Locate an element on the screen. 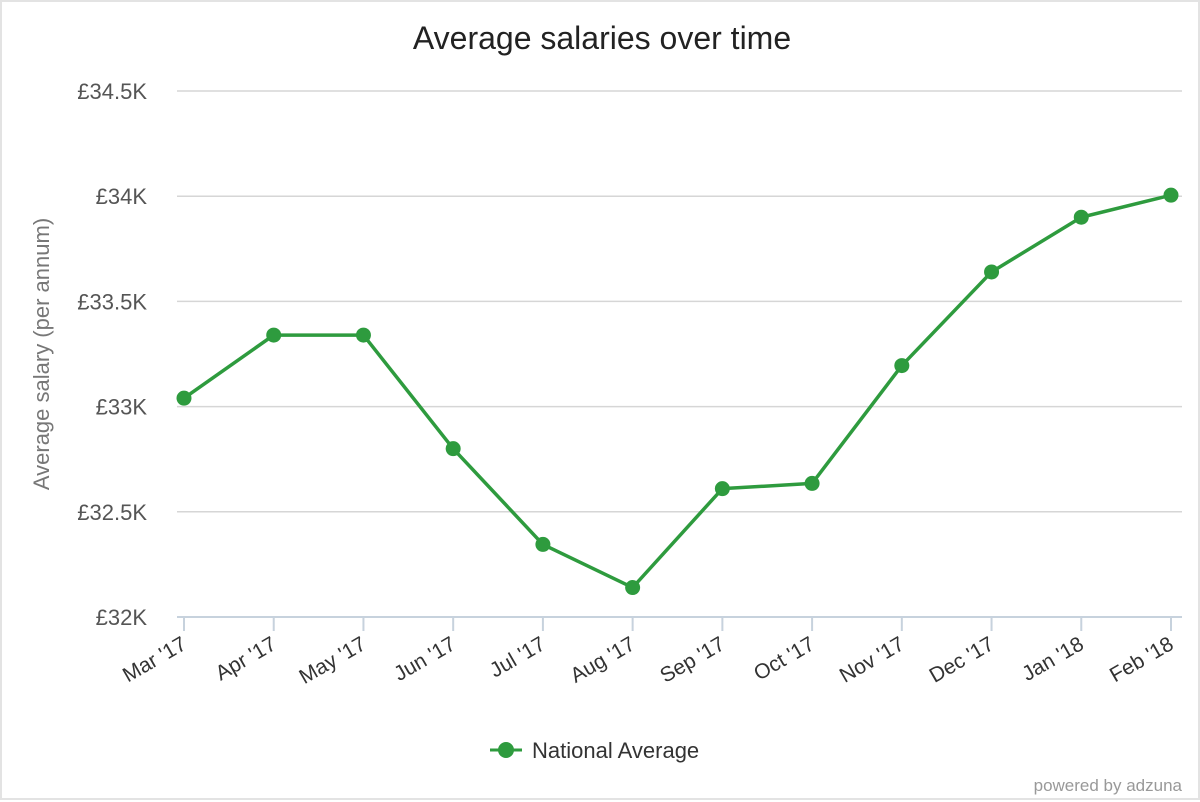  x-tick-label: Feb '18 is located at coordinates (1142, 659).